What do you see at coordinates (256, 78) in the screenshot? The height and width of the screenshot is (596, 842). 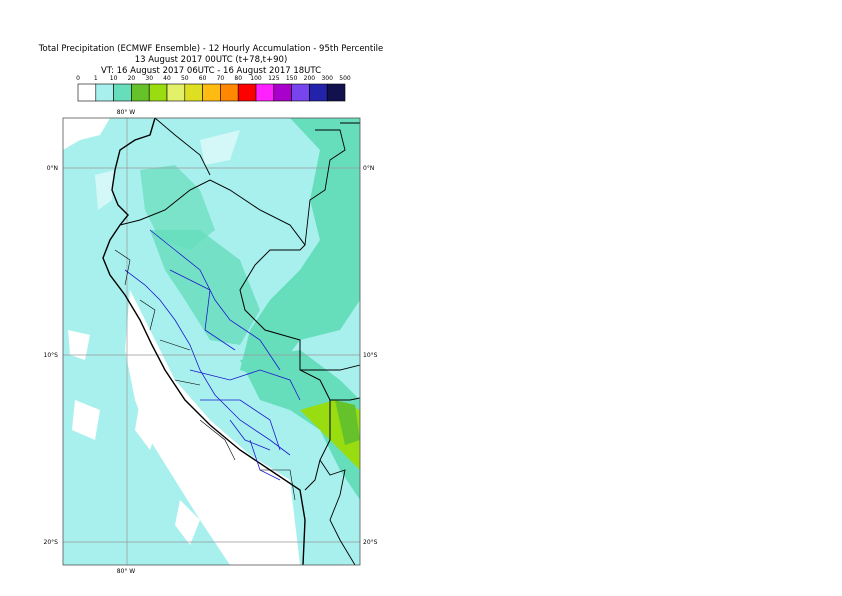 I see `legend-label: 100` at bounding box center [256, 78].